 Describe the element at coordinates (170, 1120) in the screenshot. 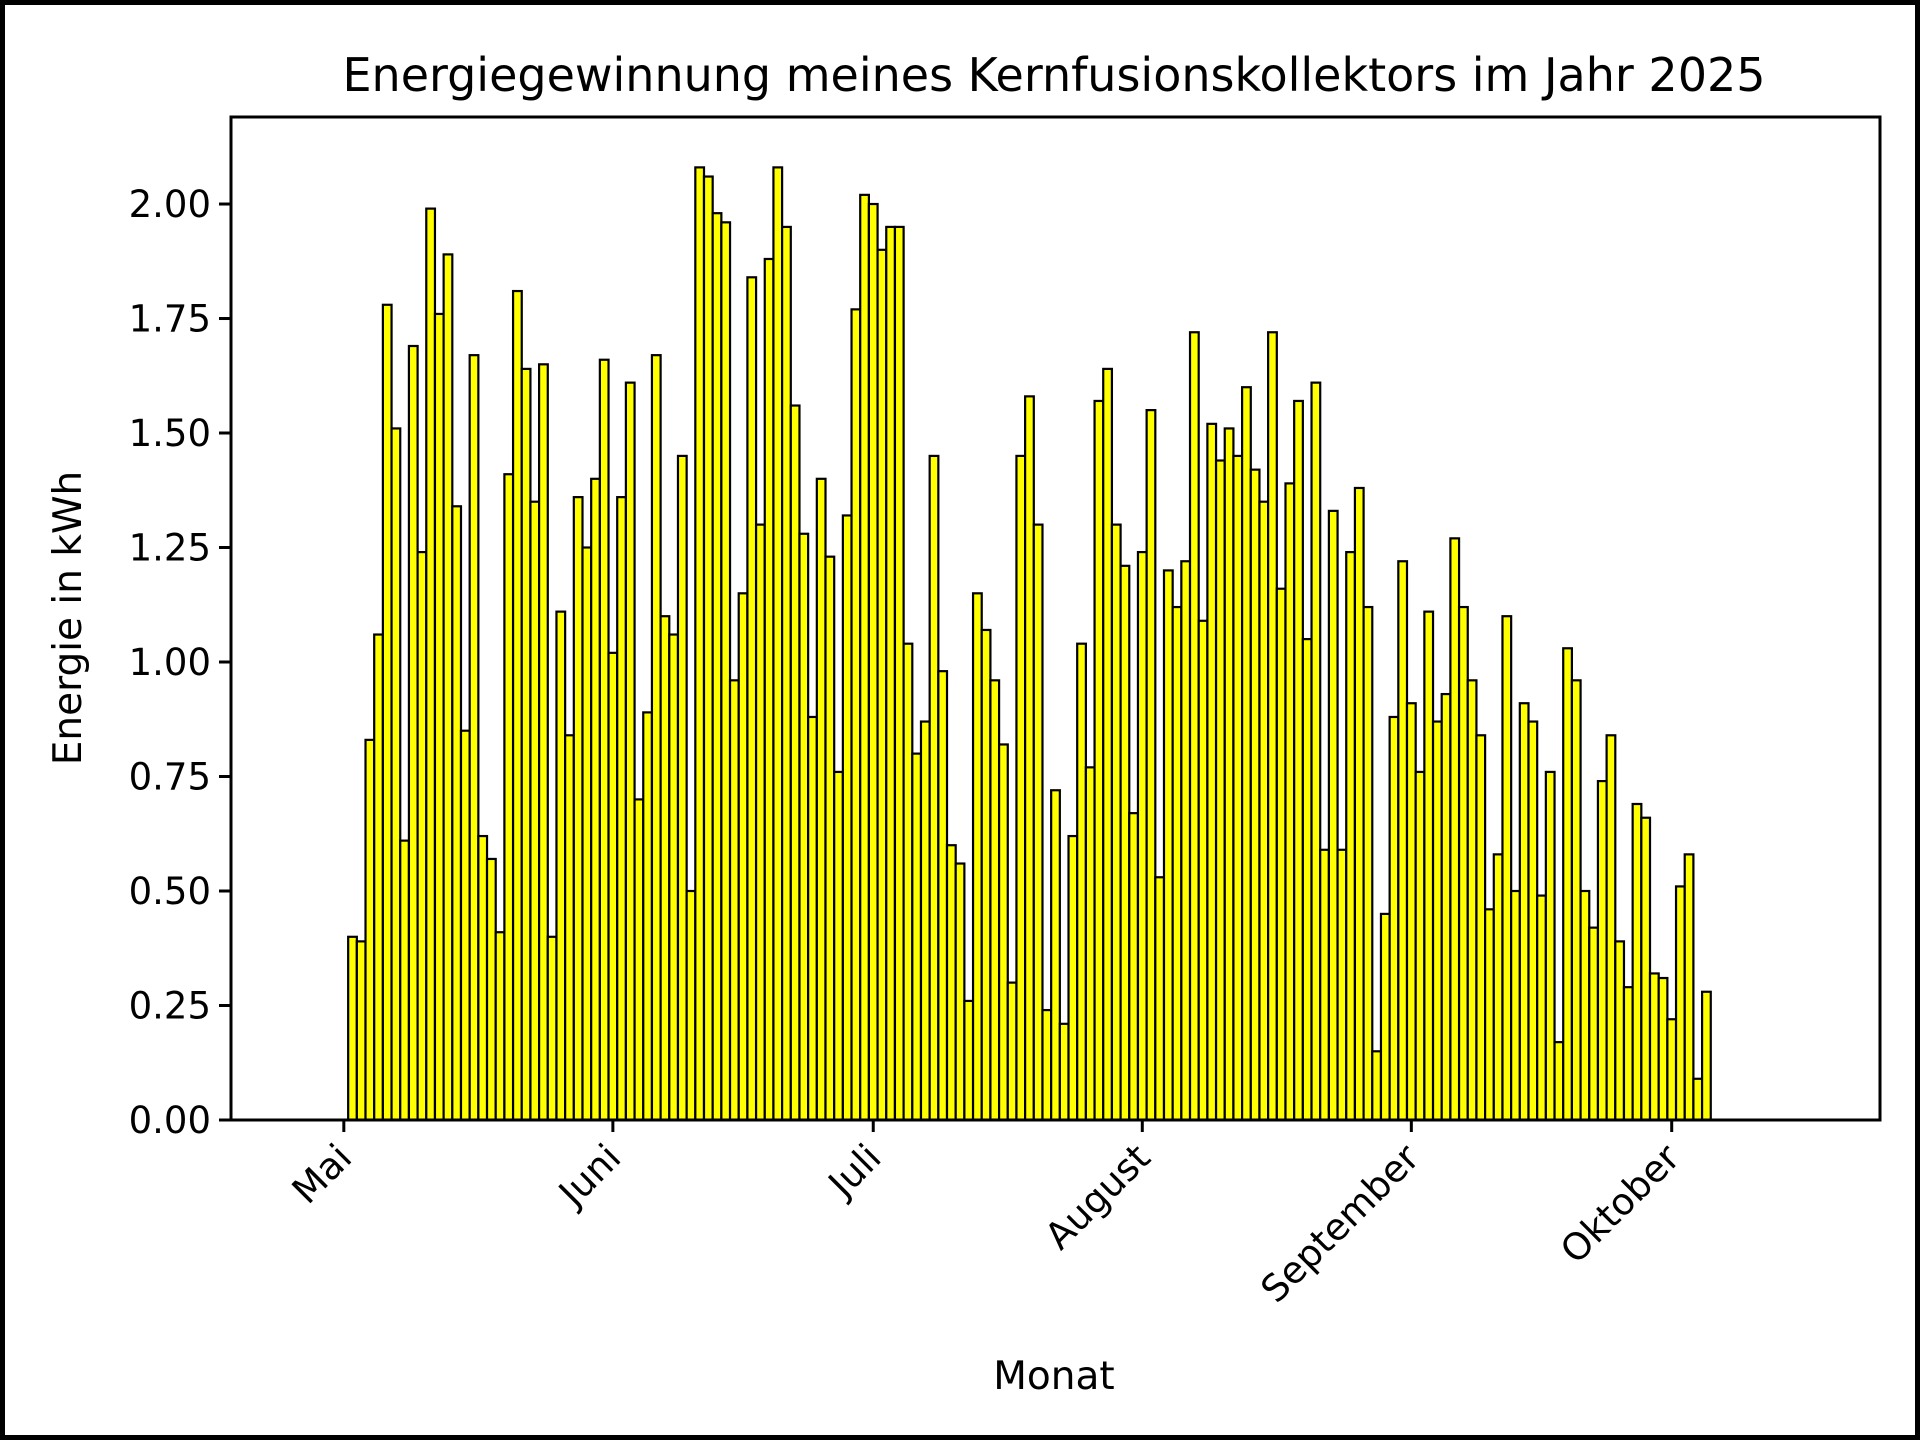

I see `y-tick-label: 0.00` at that location.